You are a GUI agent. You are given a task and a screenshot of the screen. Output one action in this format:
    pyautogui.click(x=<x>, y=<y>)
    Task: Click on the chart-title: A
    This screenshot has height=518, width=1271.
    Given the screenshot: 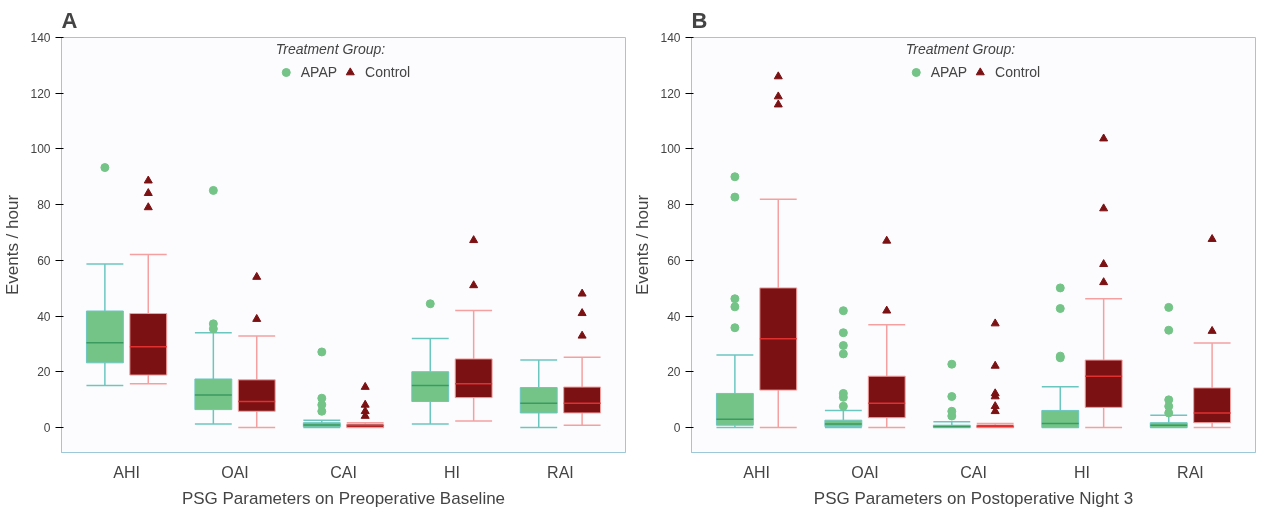 What is the action you would take?
    pyautogui.click(x=69, y=20)
    